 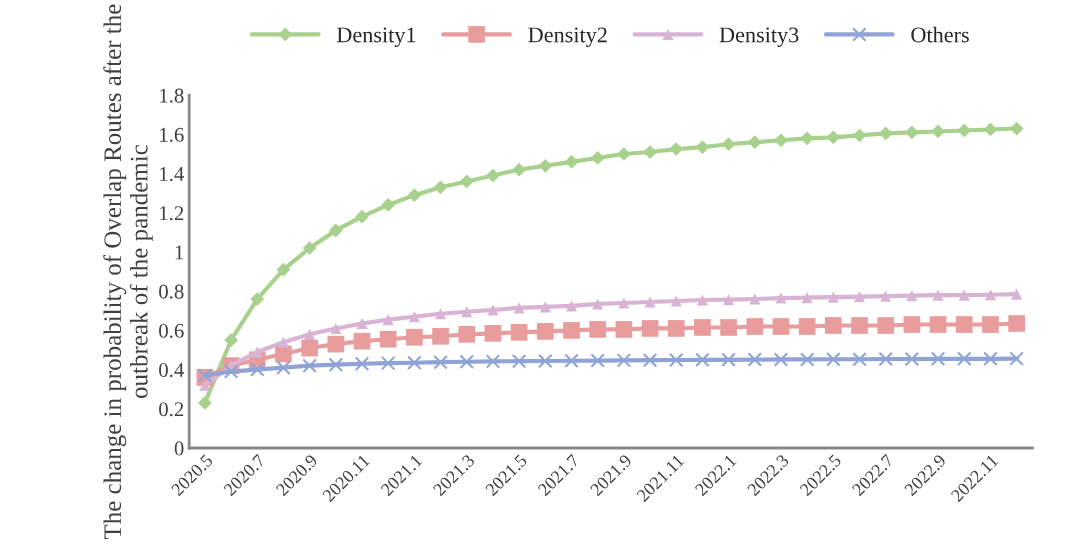 I want to click on y-tick-label: 1.2, so click(x=172, y=213).